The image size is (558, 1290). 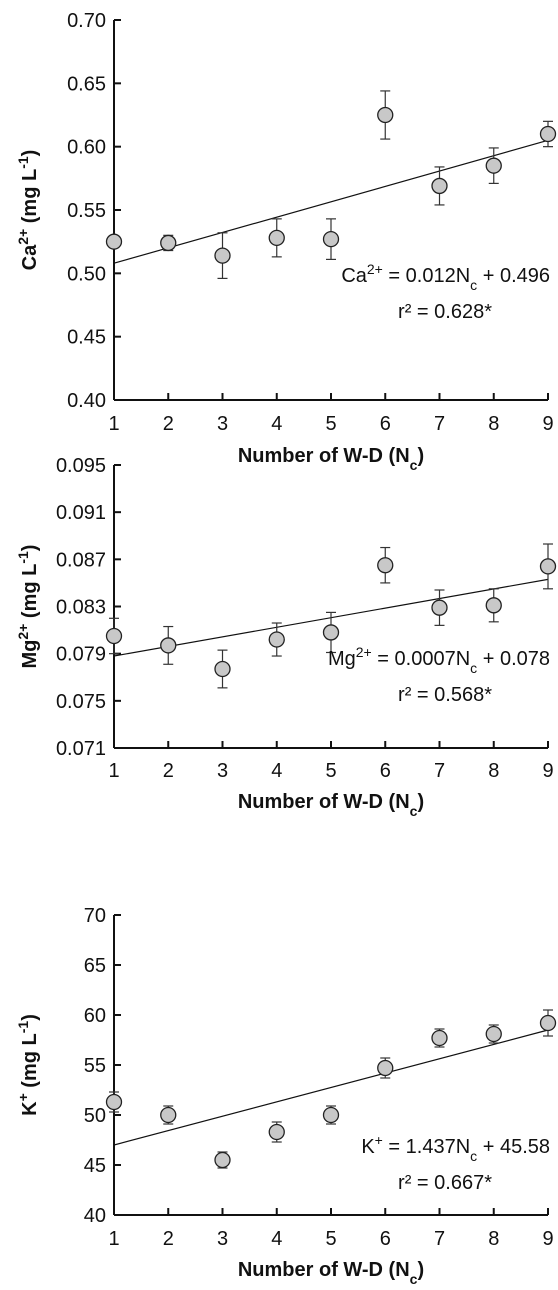 What do you see at coordinates (86, 21) in the screenshot?
I see `y-tick-label: 0.70` at bounding box center [86, 21].